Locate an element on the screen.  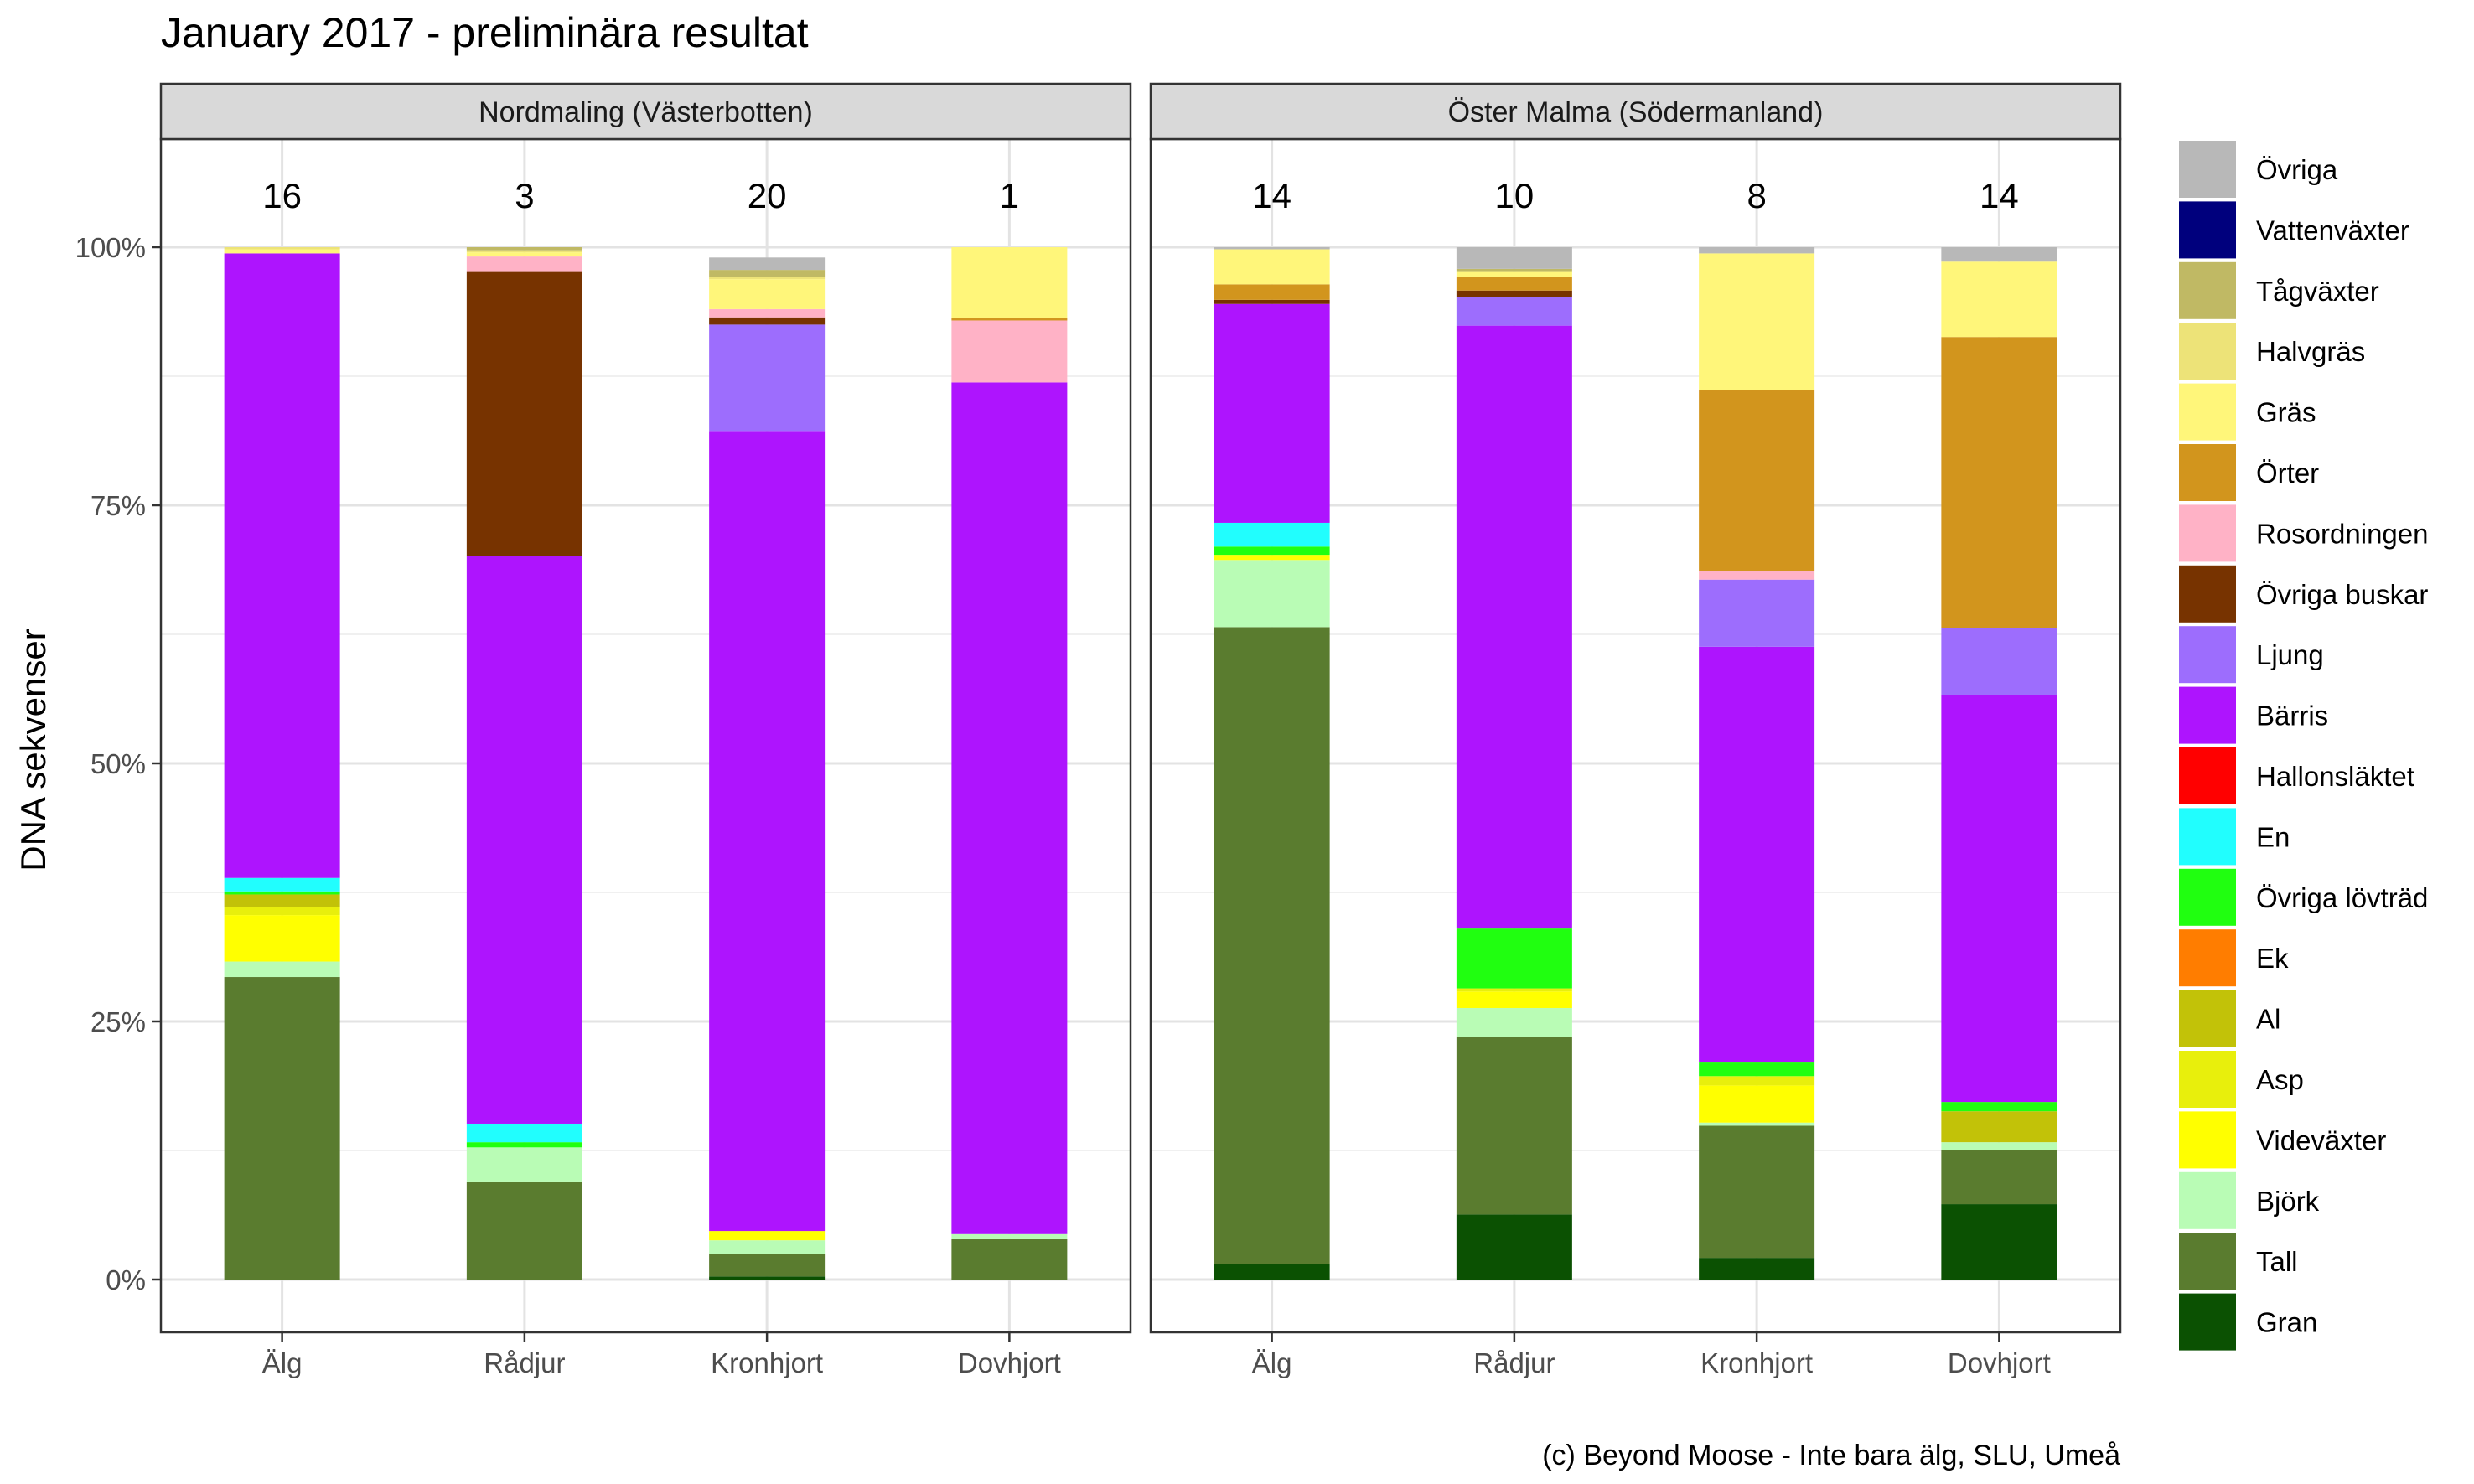
legend-label: Rosordningen is located at coordinates (2342, 533).